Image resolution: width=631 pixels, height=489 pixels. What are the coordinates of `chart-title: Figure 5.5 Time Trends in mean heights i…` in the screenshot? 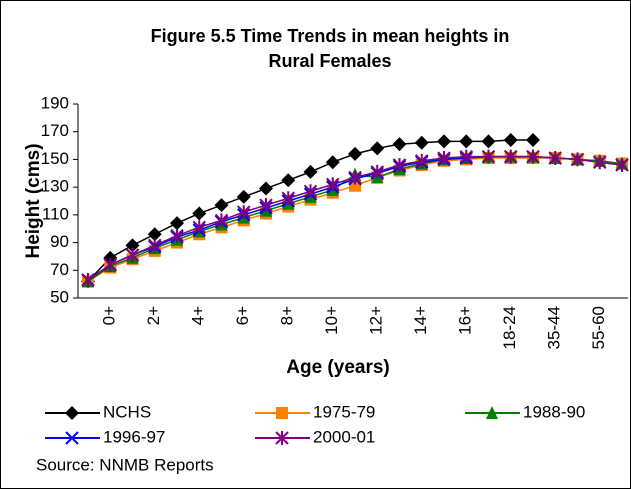 It's located at (330, 36).